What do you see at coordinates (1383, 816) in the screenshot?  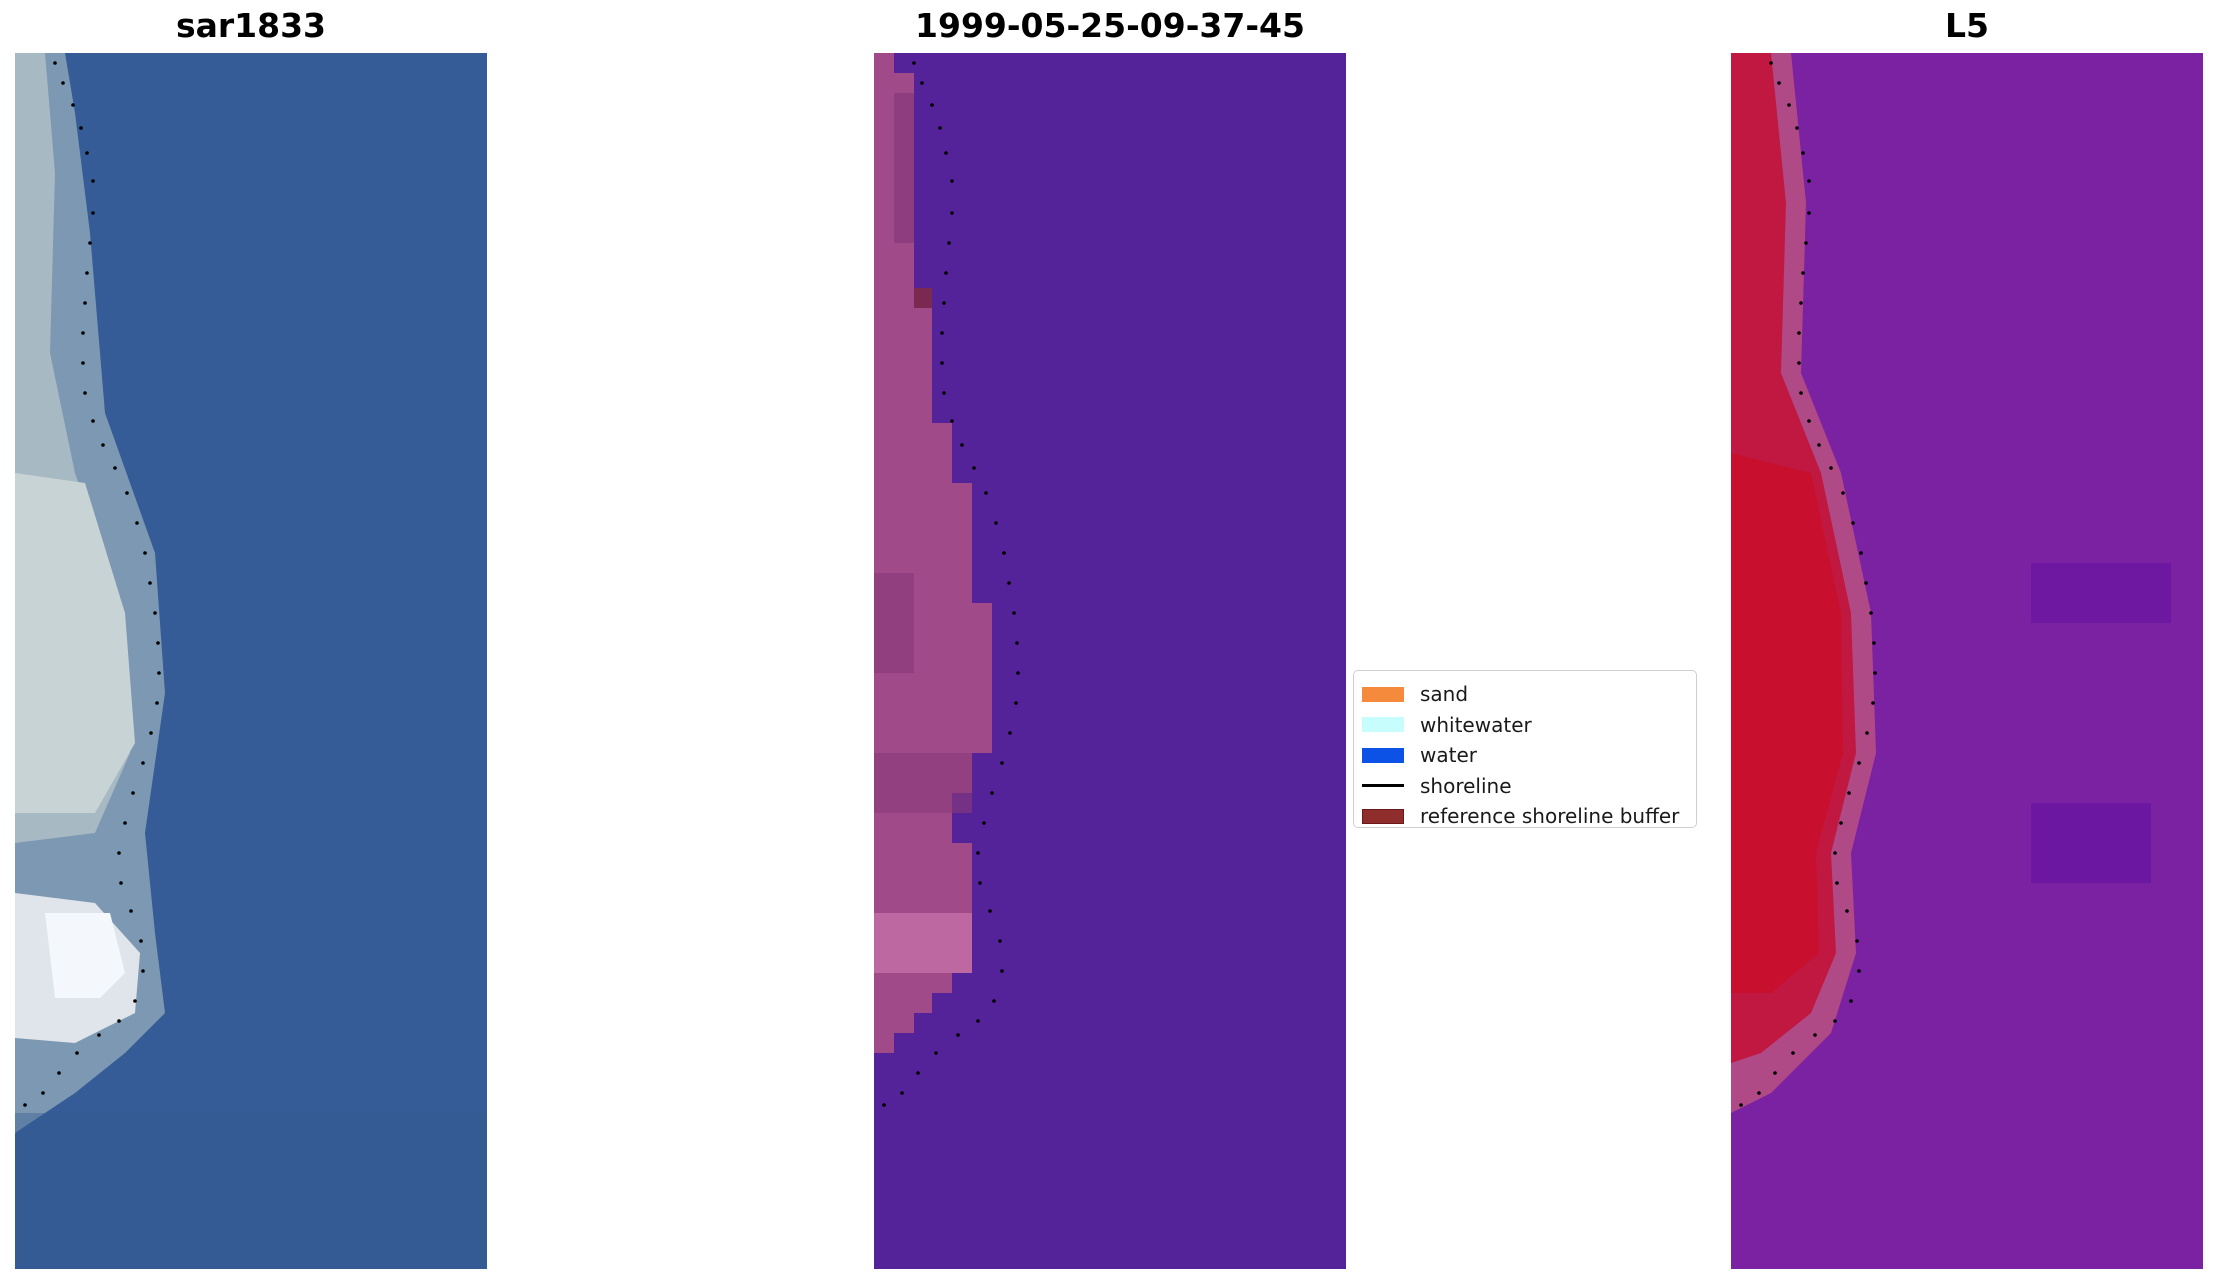 I see `legend-swatch-reference-buffer` at bounding box center [1383, 816].